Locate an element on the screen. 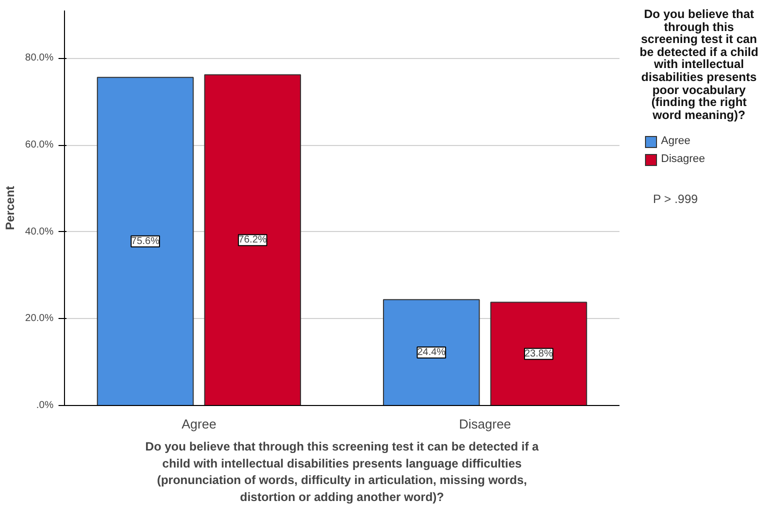 Image resolution: width=784 pixels, height=531 pixels. text: 23.8% is located at coordinates (538, 354).